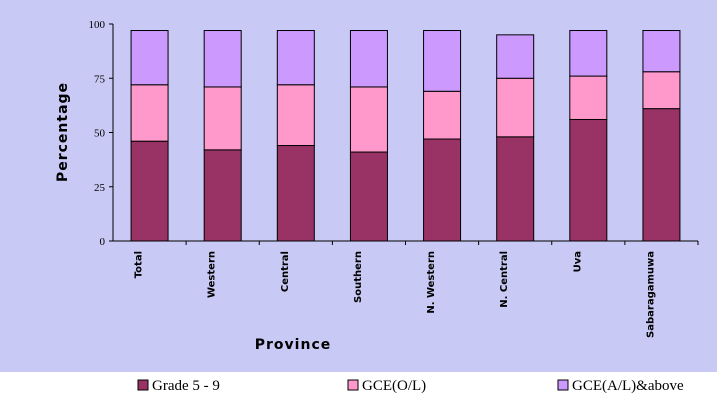  Describe the element at coordinates (285, 271) in the screenshot. I see `x-category-label: Central` at that location.